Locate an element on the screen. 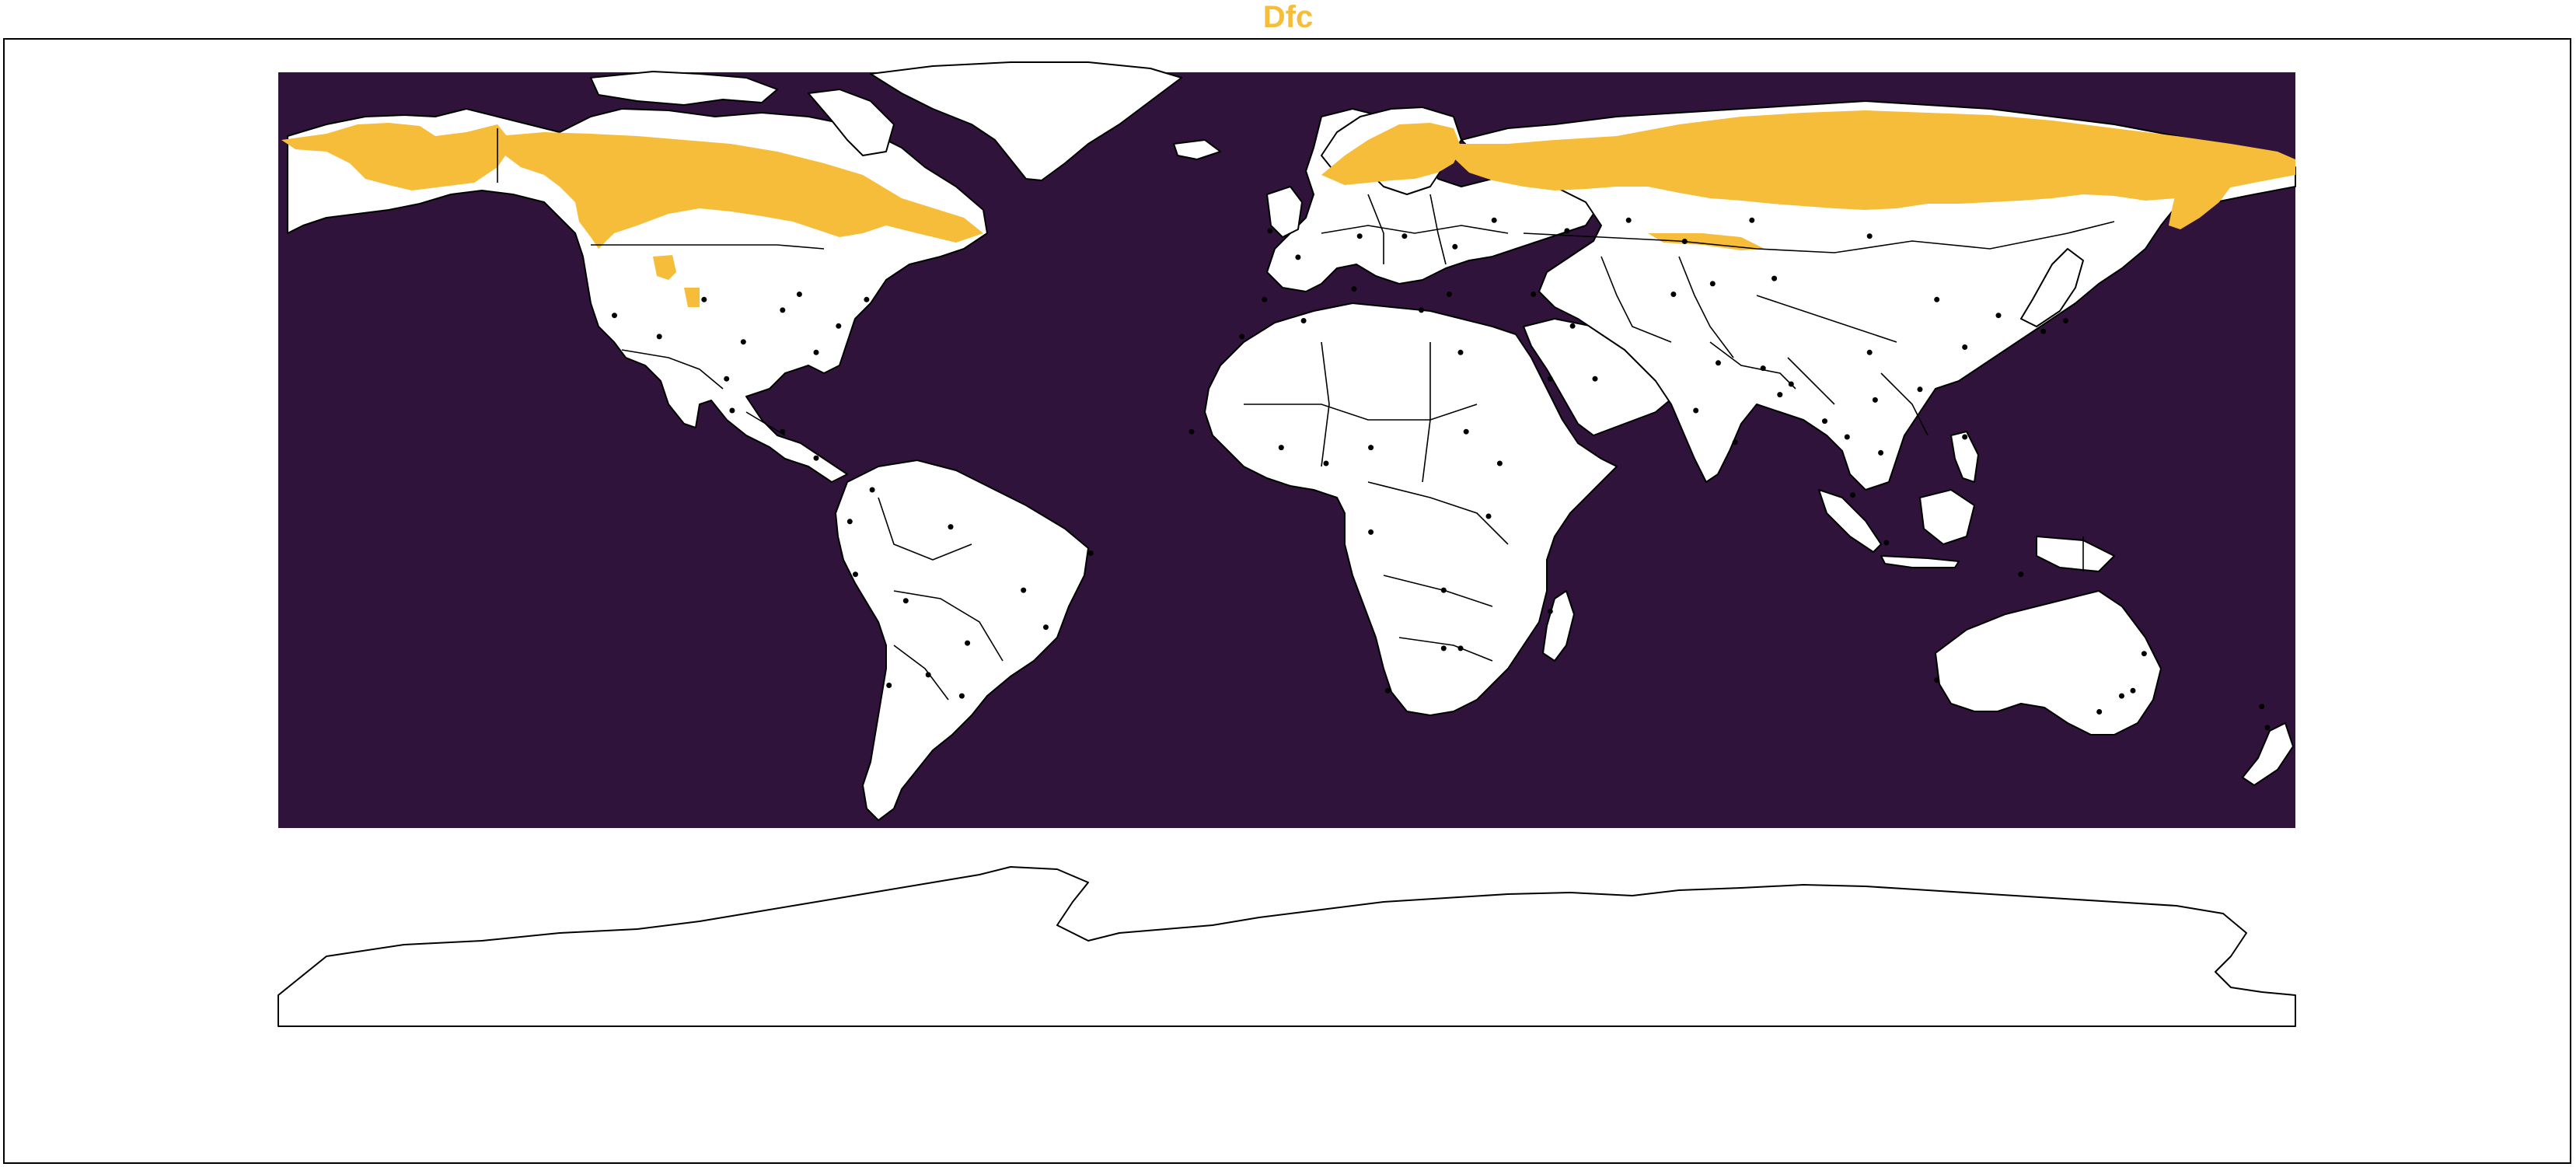  australia-landmass is located at coordinates (2049, 662).